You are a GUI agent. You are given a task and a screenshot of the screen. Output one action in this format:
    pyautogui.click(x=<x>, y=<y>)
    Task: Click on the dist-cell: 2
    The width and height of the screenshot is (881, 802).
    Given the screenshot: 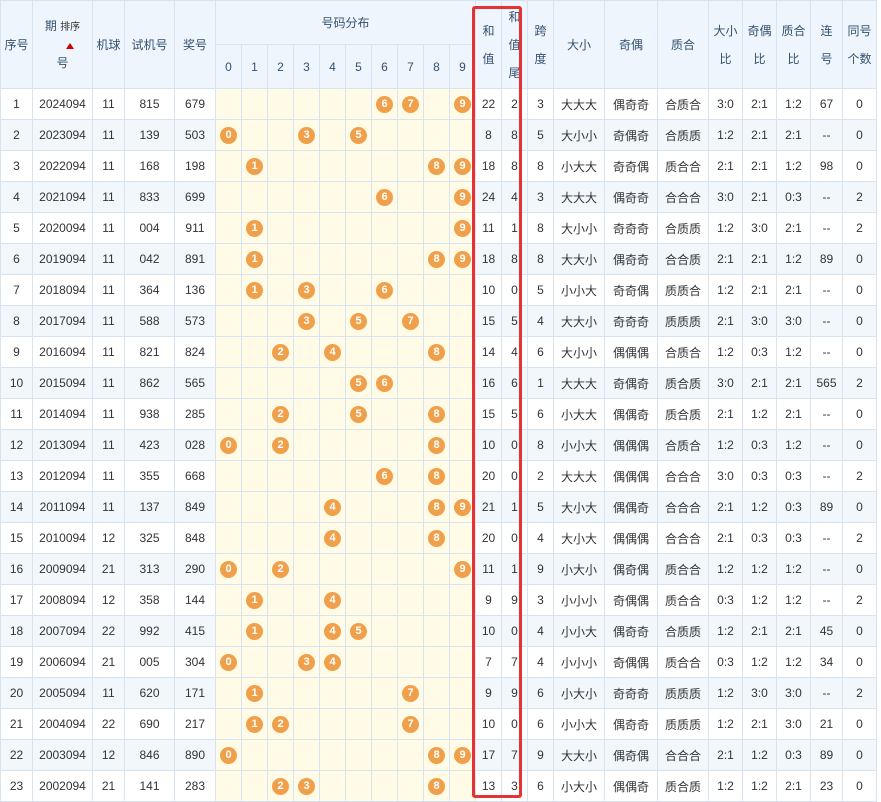 What is the action you would take?
    pyautogui.click(x=280, y=414)
    